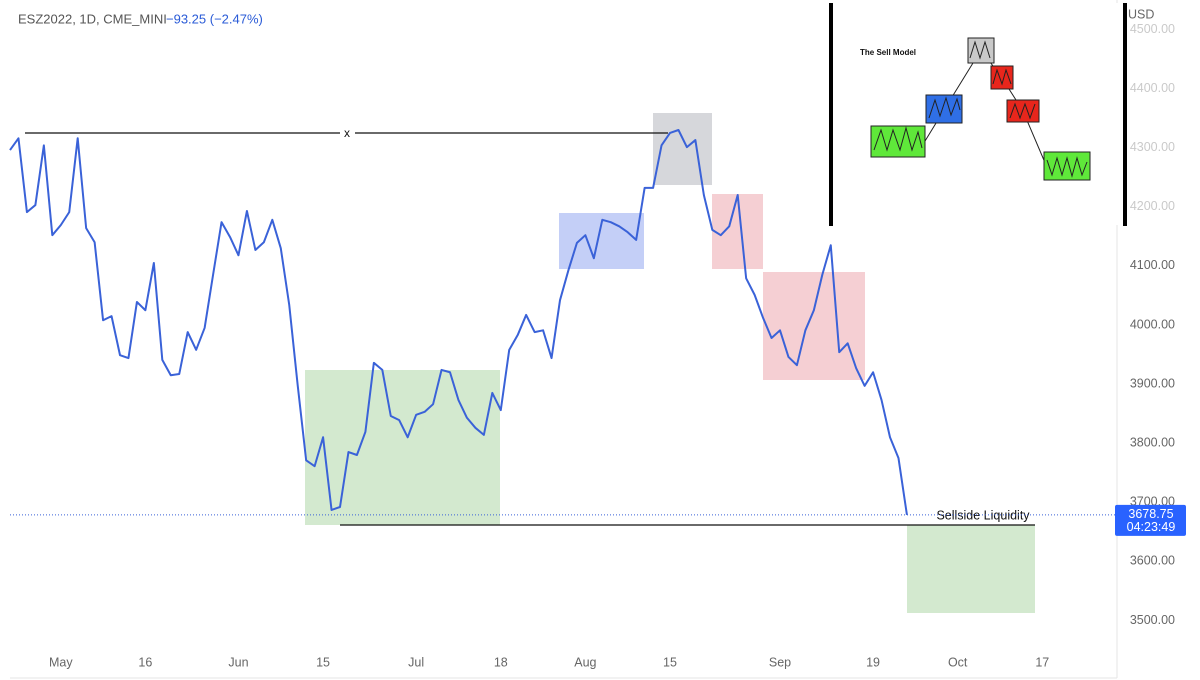 The image size is (1200, 680). I want to click on level-marker: x, so click(347, 133).